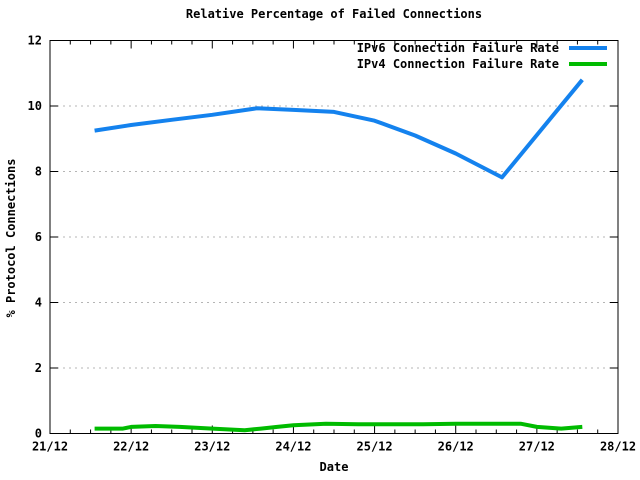 The width and height of the screenshot is (640, 480). I want to click on legend-line-sample-ipv4, so click(588, 63).